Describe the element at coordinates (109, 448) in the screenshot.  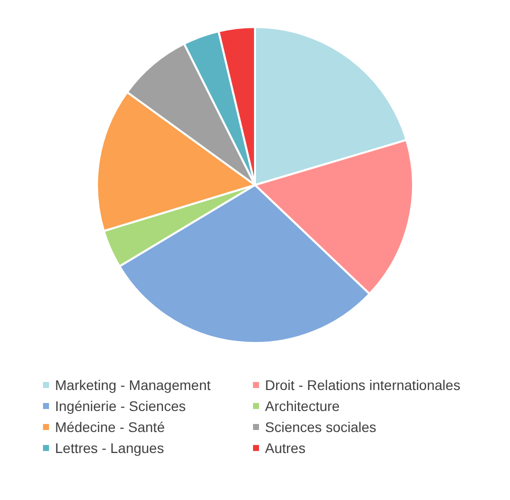
I see `legend-label: Lettres - Langues` at that location.